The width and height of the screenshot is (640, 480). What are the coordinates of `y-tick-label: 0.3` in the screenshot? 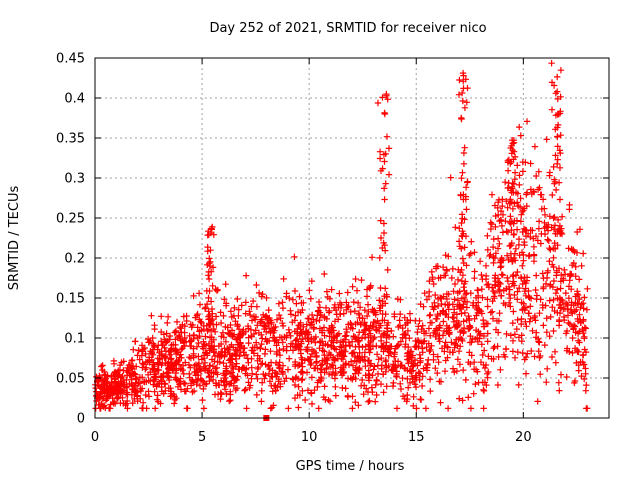 It's located at (74, 179).